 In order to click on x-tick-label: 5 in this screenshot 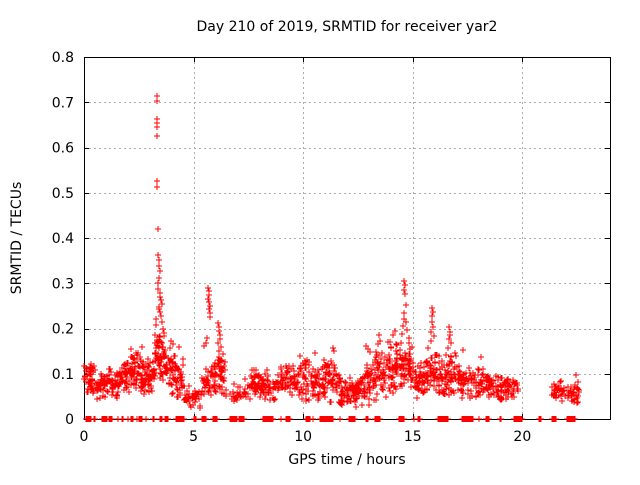, I will do `click(193, 437)`.